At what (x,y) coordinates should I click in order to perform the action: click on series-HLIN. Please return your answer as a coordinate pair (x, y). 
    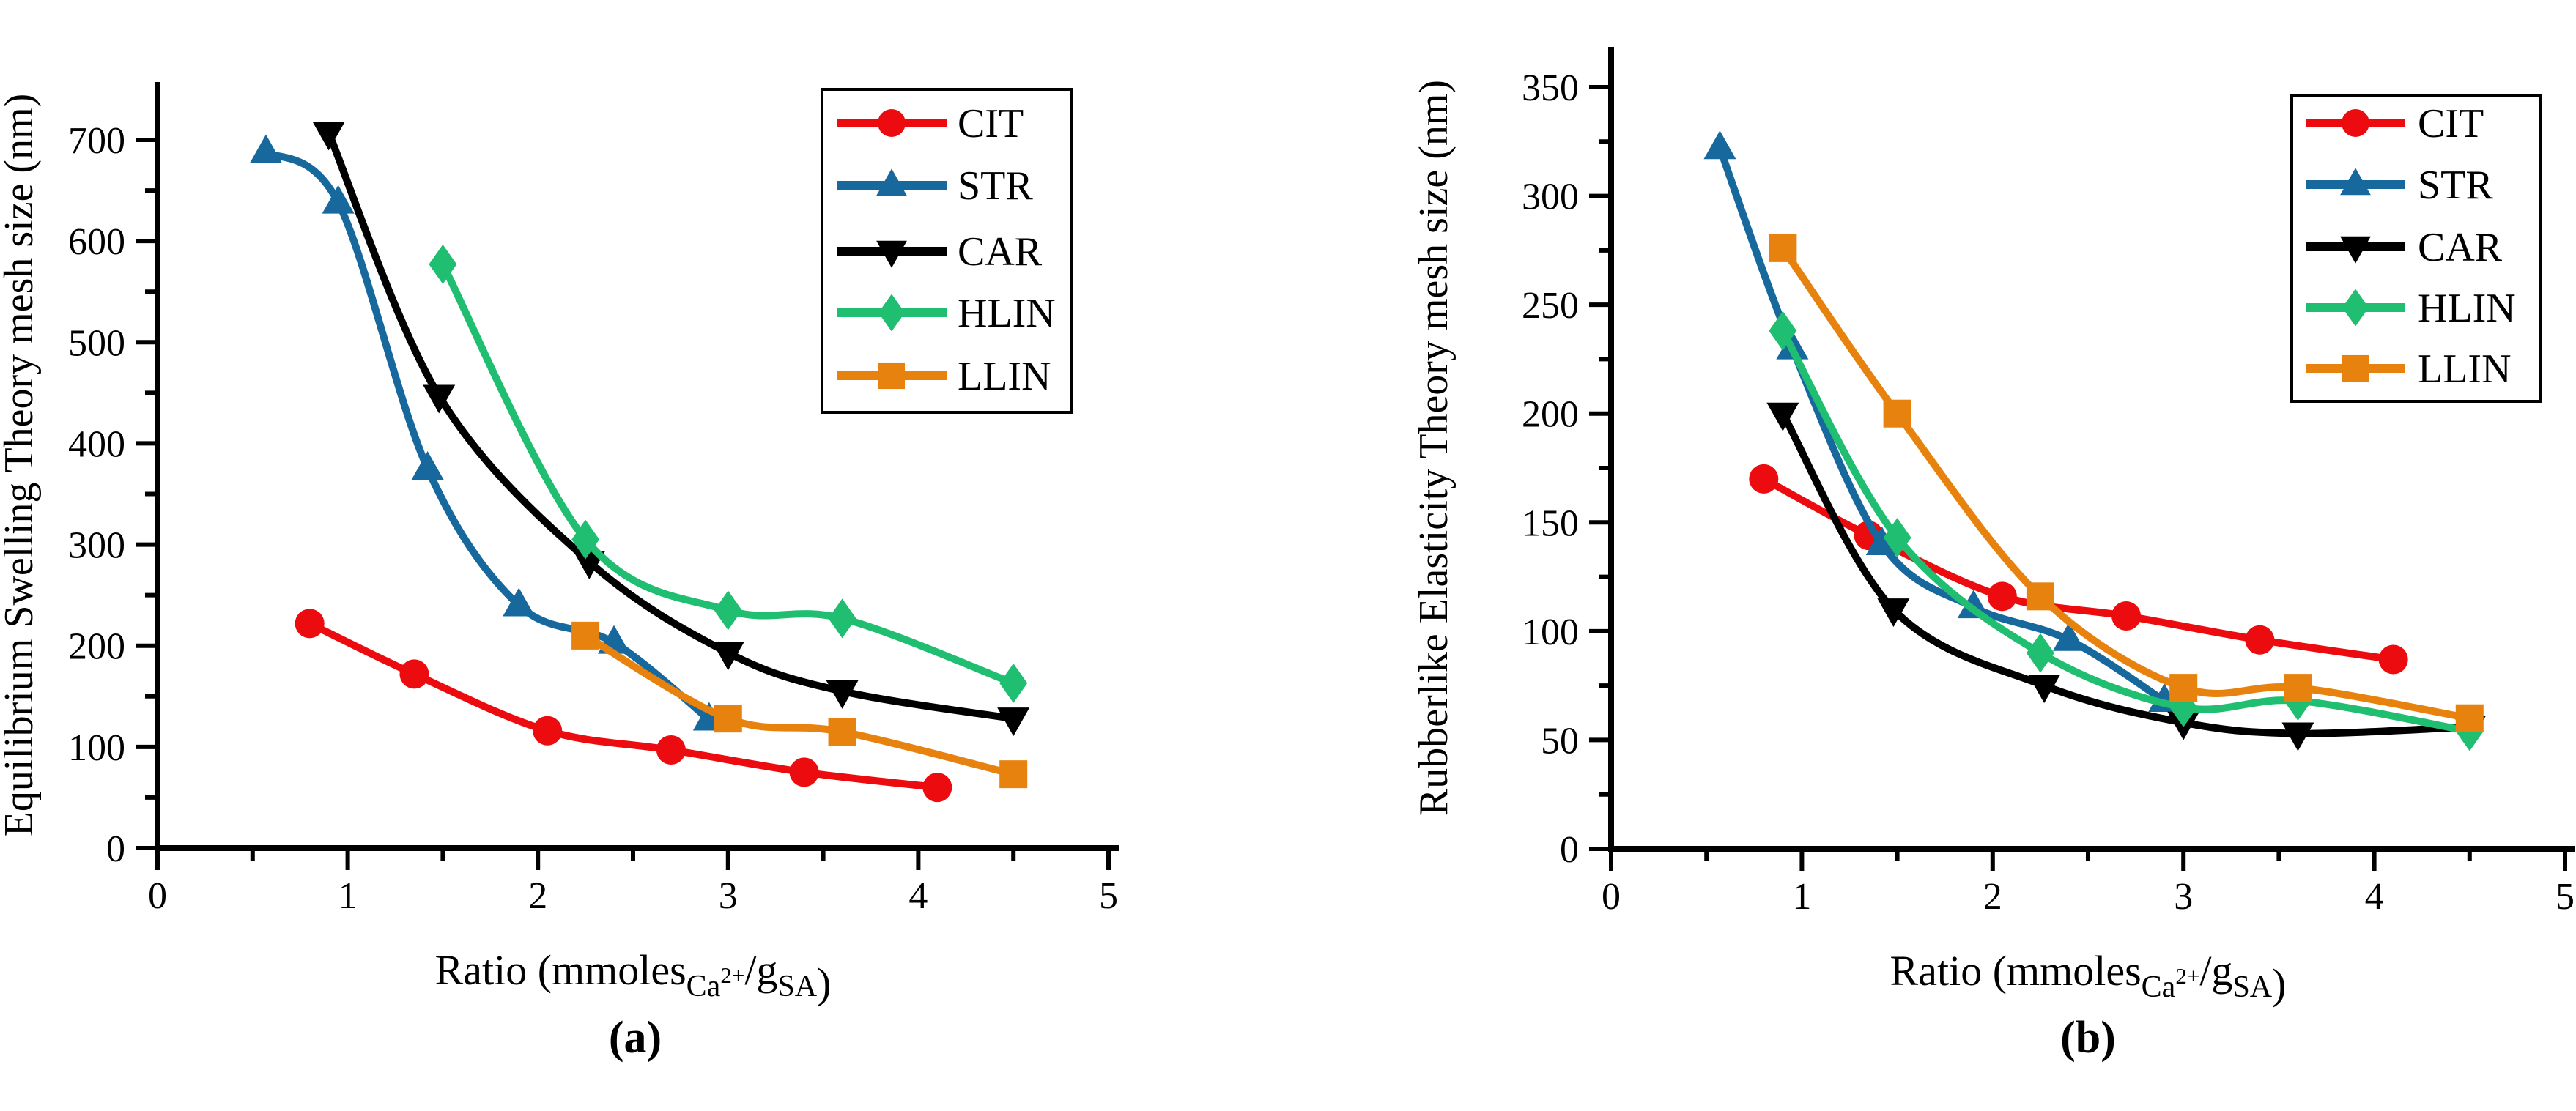
    Looking at the image, I should click on (728, 473).